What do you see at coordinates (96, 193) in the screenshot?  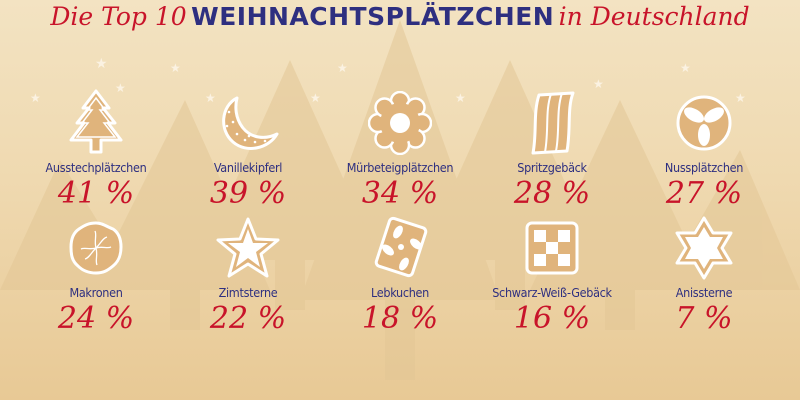 I see `cookie-percentage: 41 %` at bounding box center [96, 193].